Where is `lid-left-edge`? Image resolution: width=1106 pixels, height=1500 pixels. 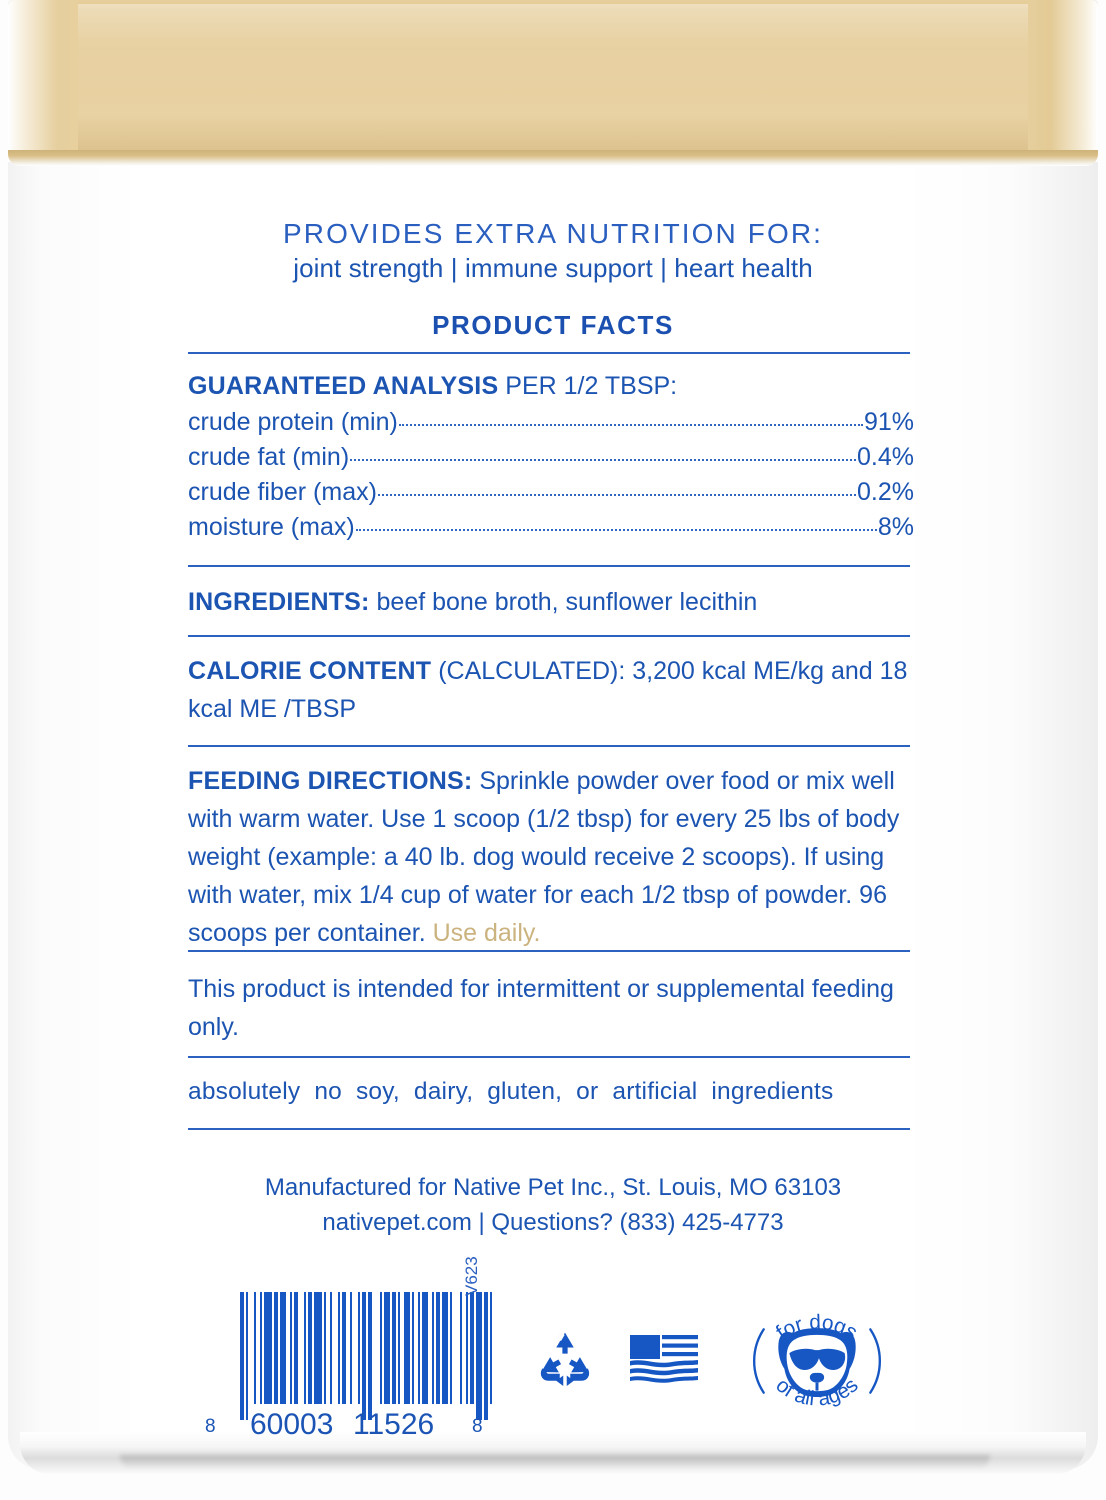
lid-left-edge is located at coordinates (43, 81).